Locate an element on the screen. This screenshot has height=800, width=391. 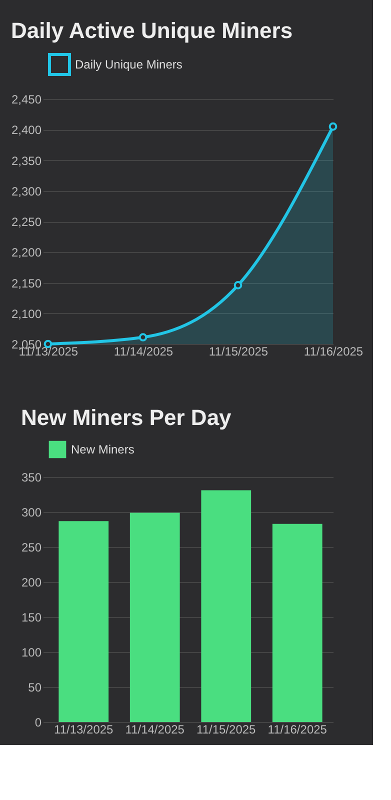
y-tick-label: 2,200 is located at coordinates (26, 253).